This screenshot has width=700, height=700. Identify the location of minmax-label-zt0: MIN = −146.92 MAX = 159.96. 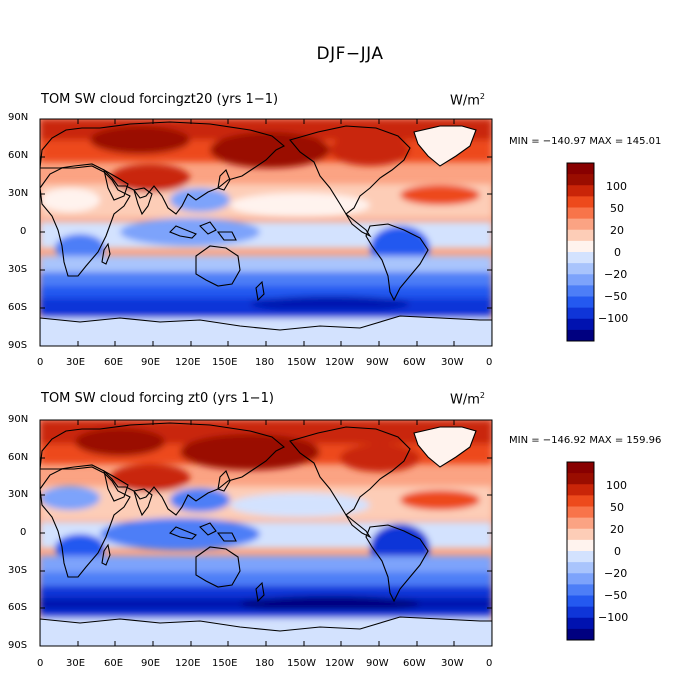
(585, 440).